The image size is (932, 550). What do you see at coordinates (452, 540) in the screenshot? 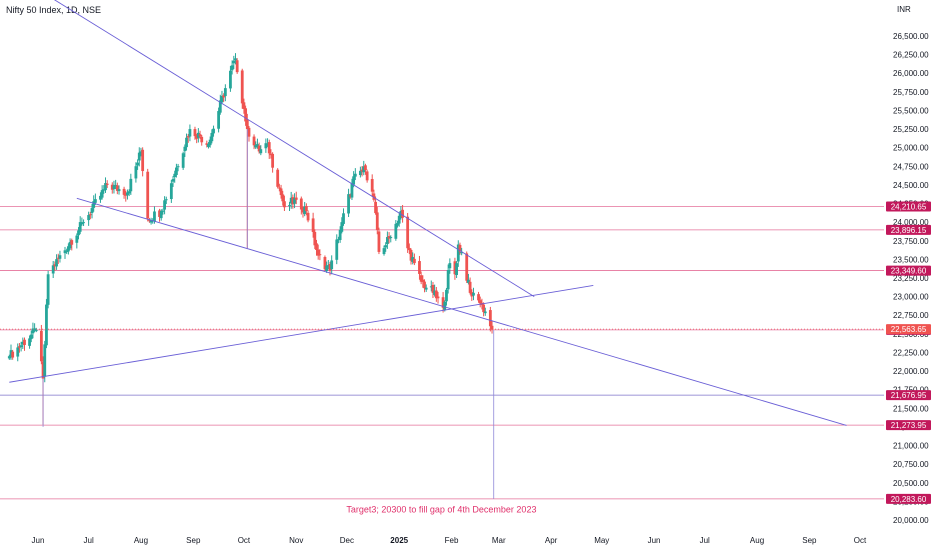
I see `x-tick-label: Feb` at bounding box center [452, 540].